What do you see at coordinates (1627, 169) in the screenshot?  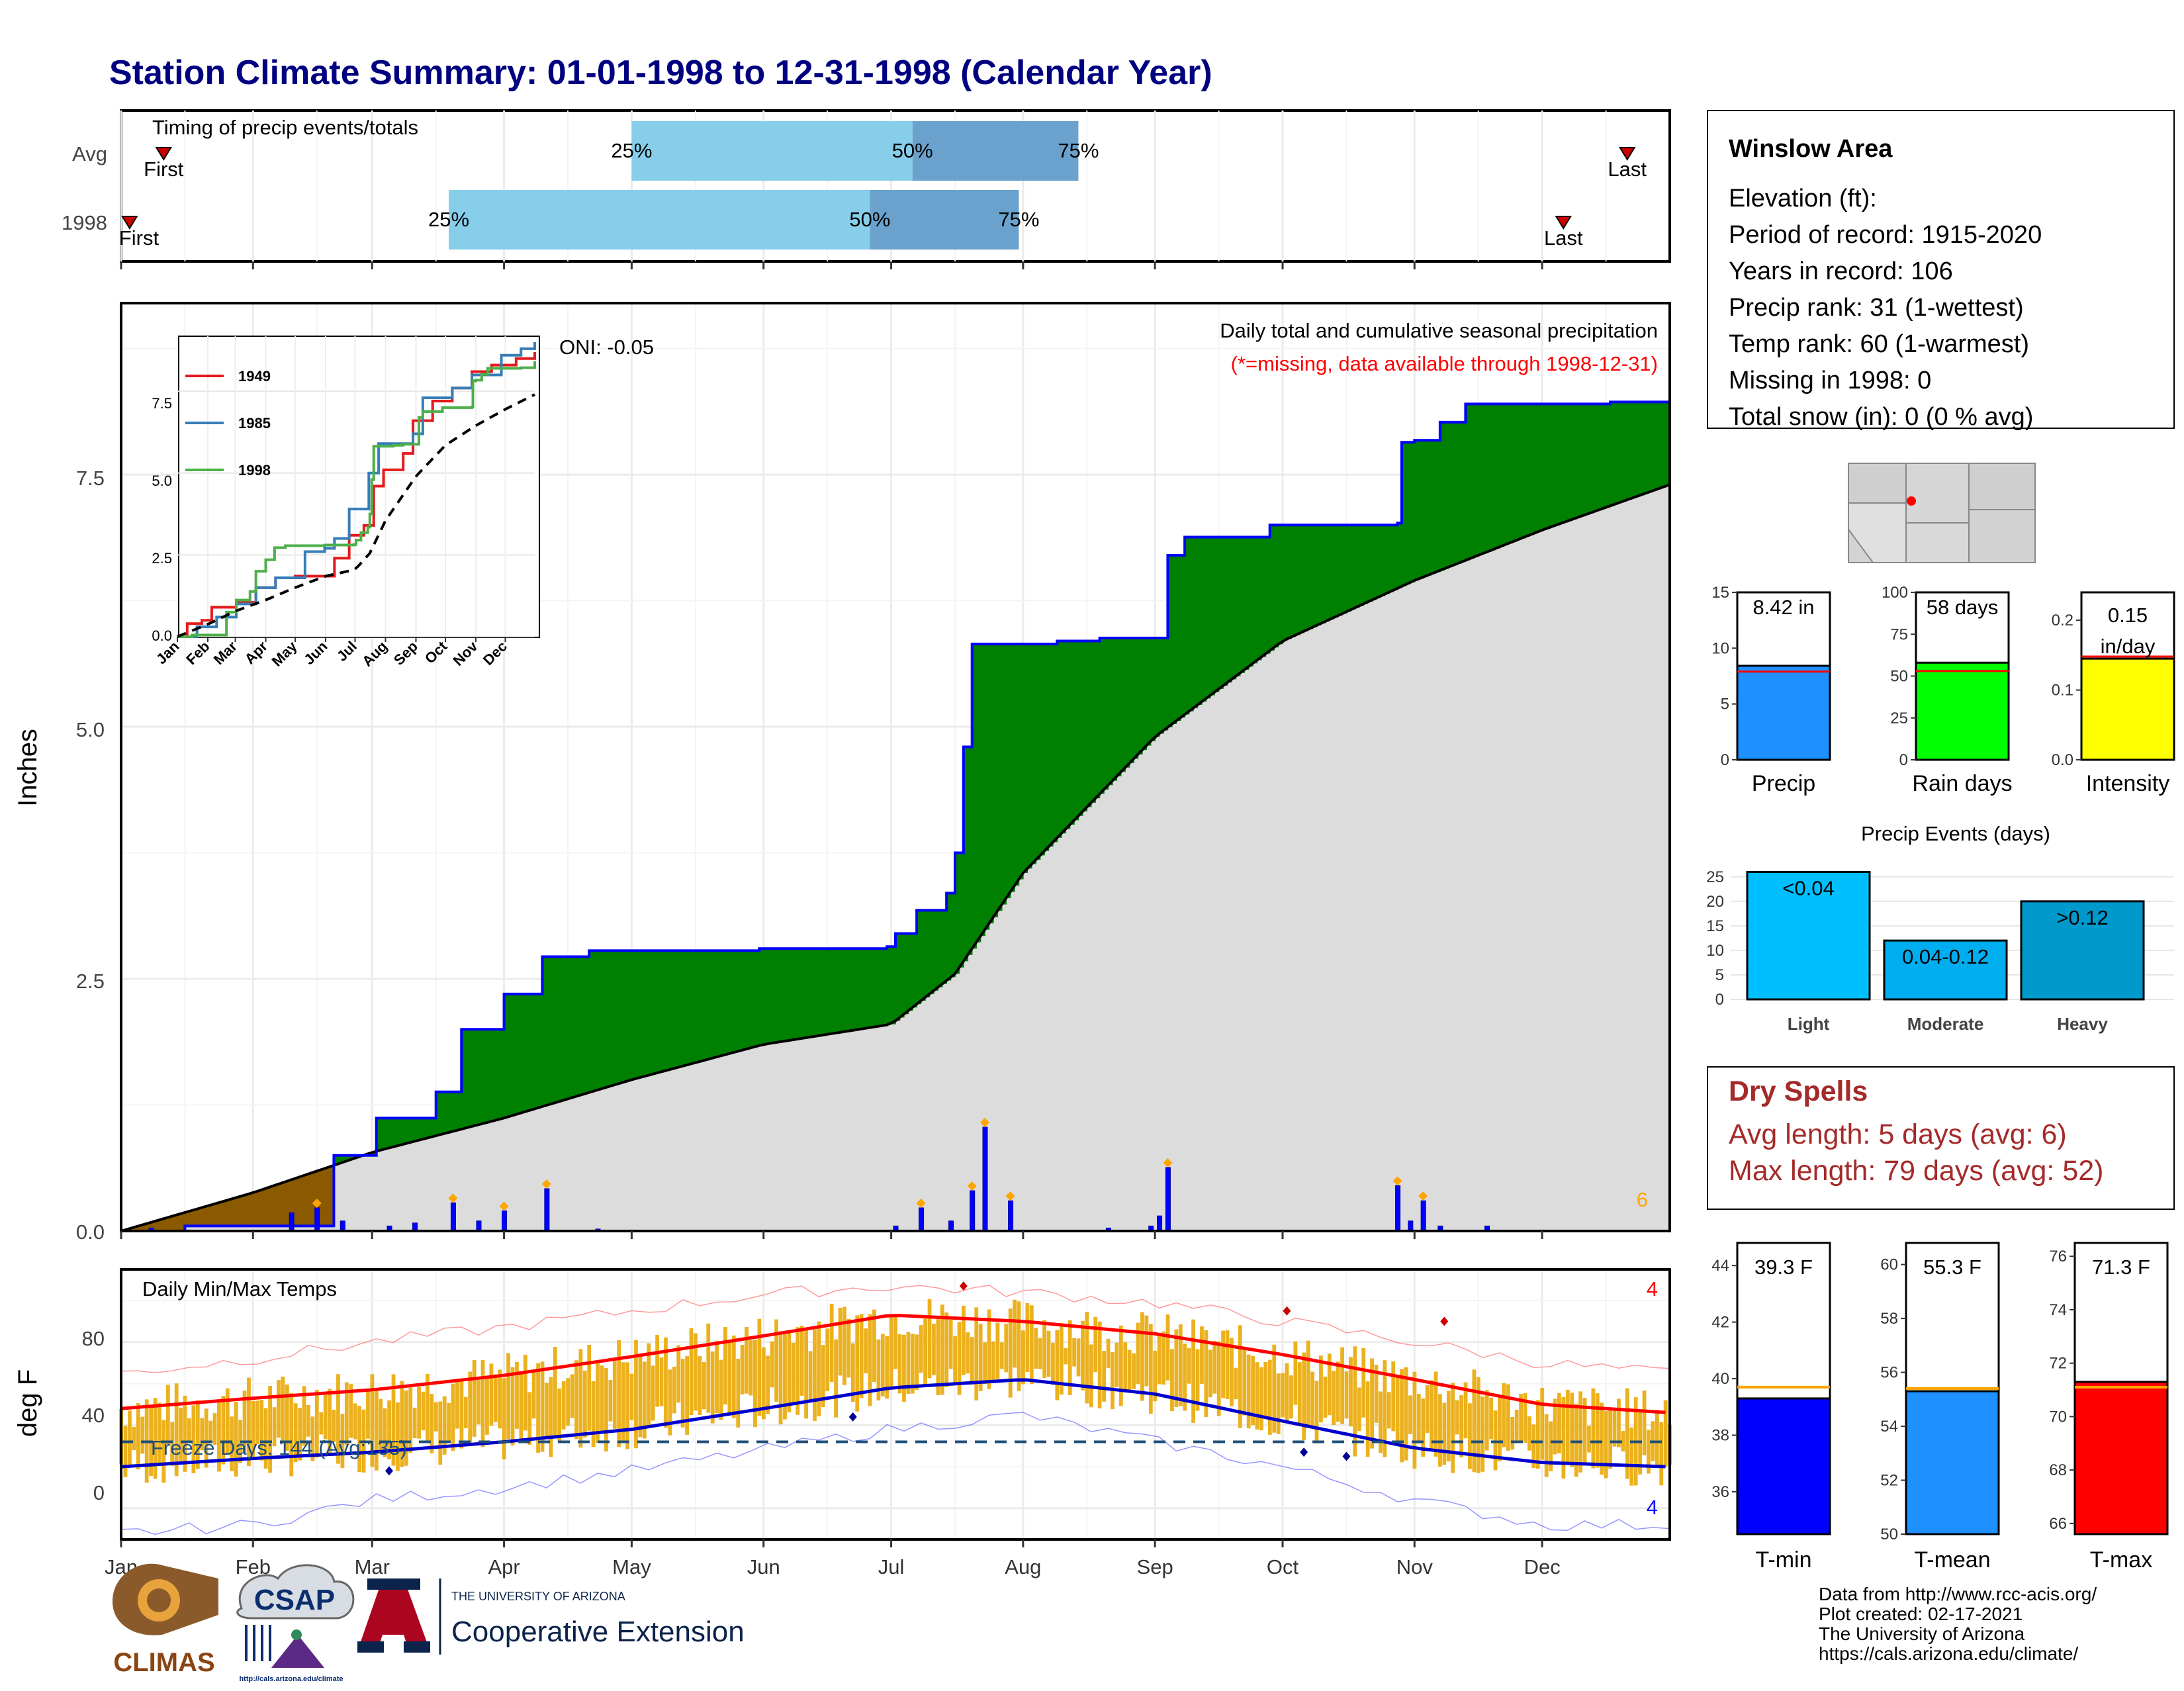 I see `timing-last-label: Last` at bounding box center [1627, 169].